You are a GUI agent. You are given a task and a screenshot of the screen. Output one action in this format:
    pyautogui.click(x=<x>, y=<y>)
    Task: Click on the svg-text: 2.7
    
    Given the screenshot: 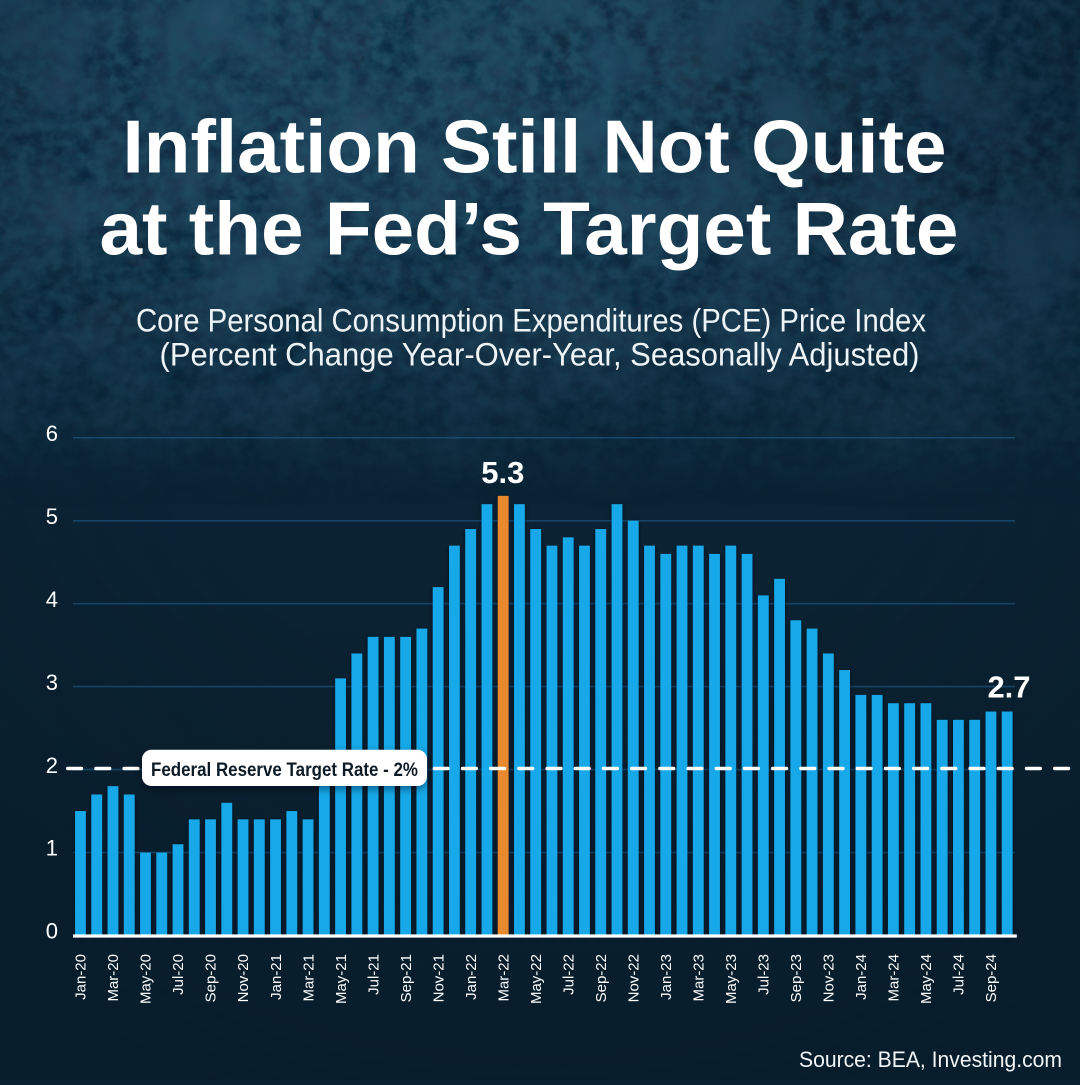 What is the action you would take?
    pyautogui.click(x=1008, y=687)
    